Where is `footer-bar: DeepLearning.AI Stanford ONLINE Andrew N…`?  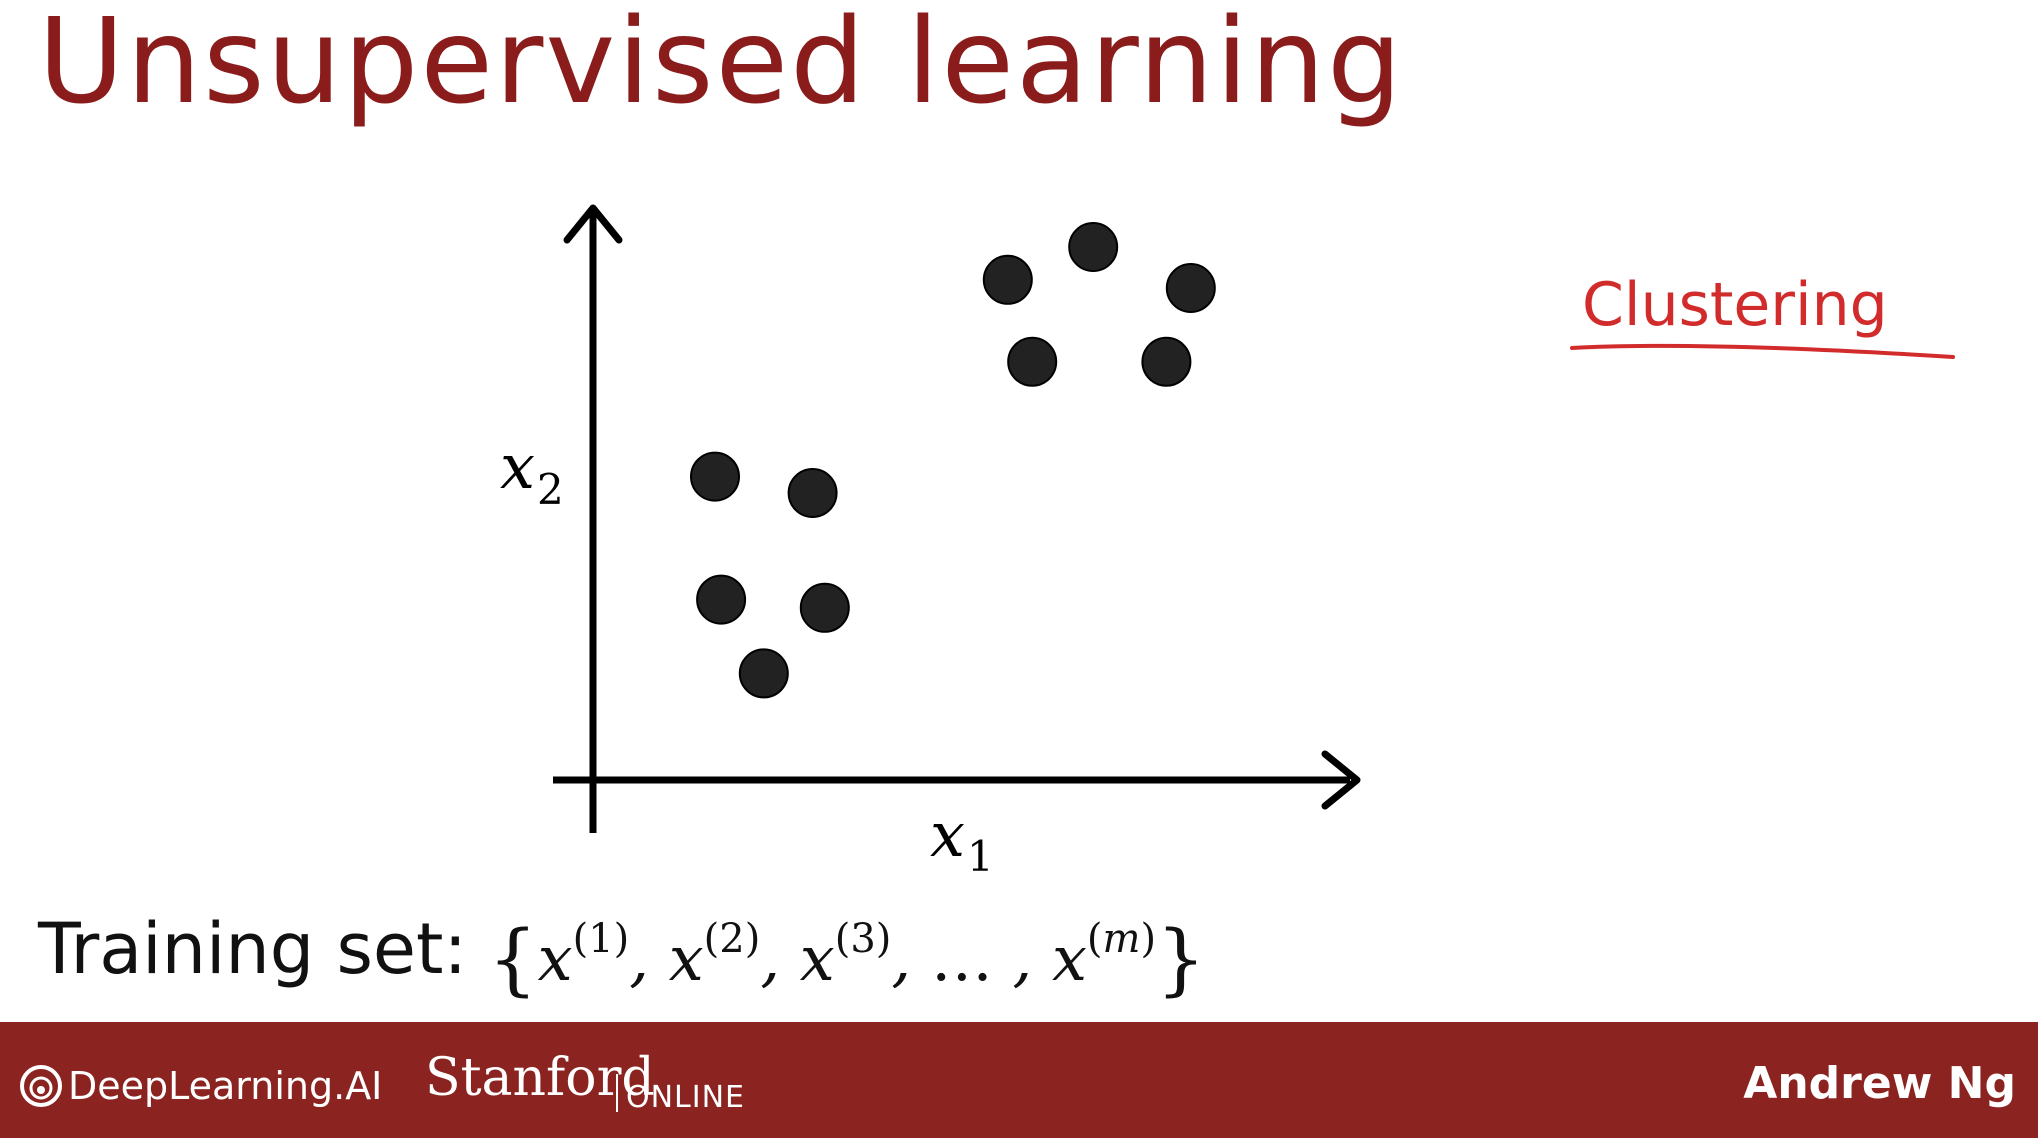
footer-bar: DeepLearning.AI Stanford ONLINE Andrew N… is located at coordinates (1019, 1080).